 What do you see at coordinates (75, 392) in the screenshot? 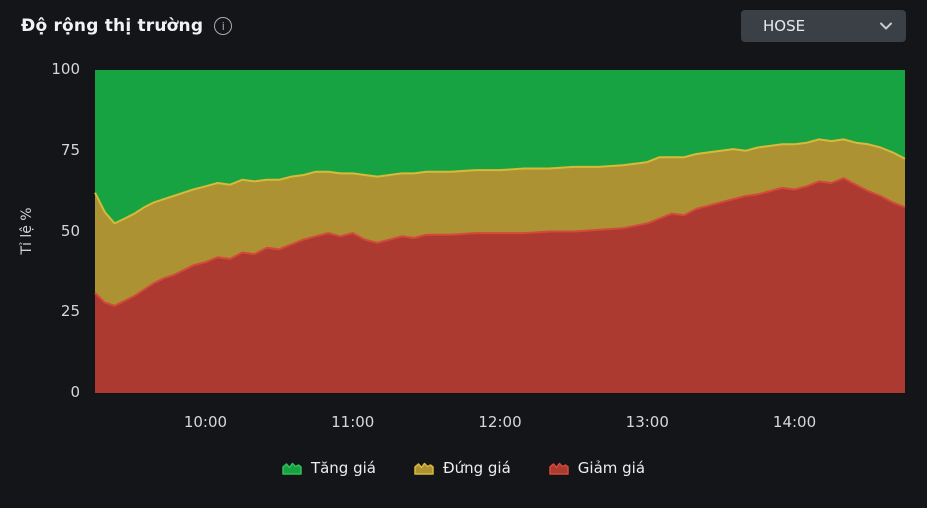
I see `y-tick-label: 0` at bounding box center [75, 392].